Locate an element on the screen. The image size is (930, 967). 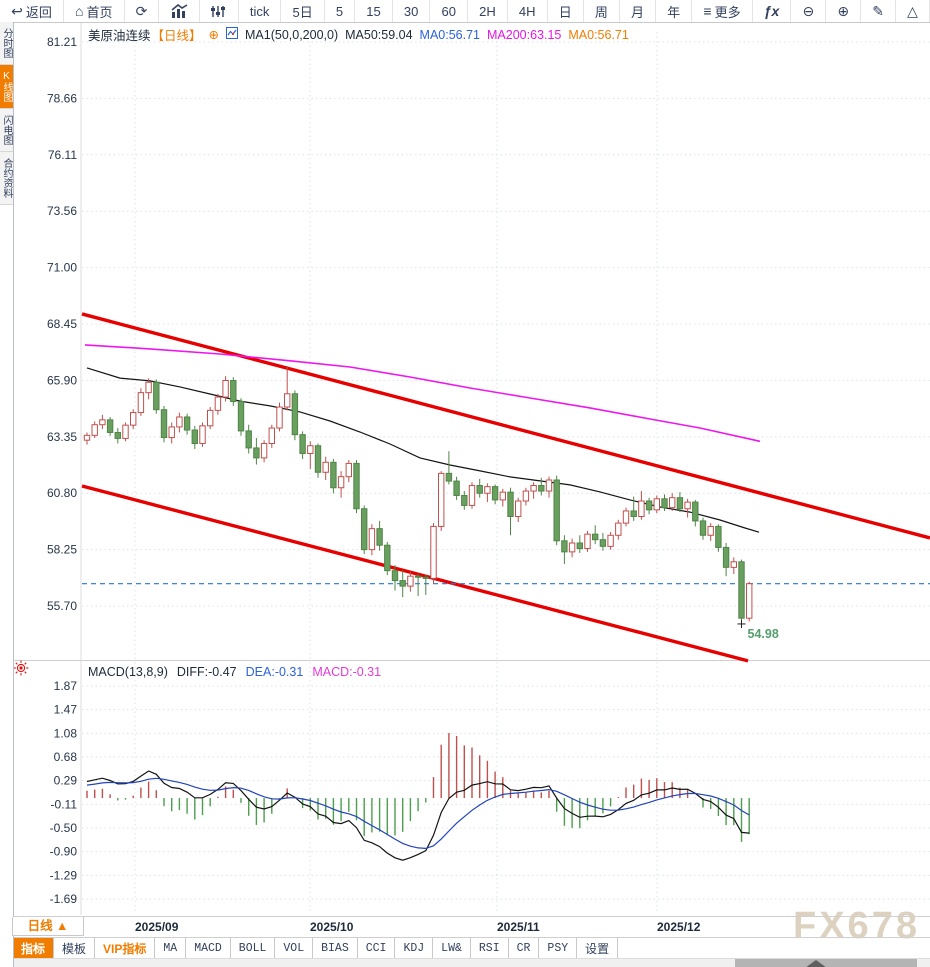
plus-circle-icon: ⊕ is located at coordinates (214, 35).